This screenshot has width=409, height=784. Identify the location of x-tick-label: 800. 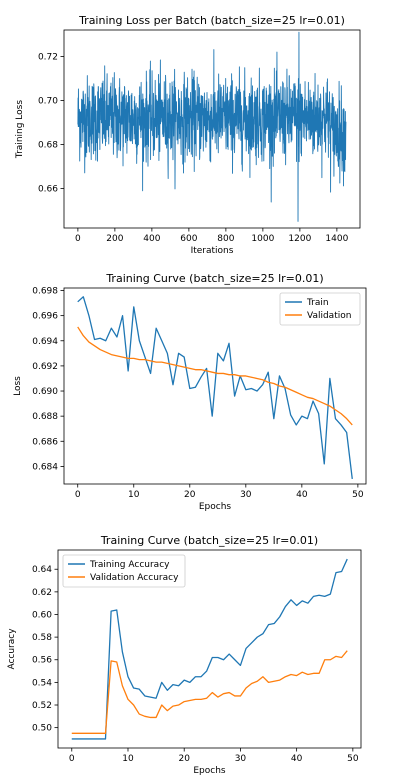
(225, 239).